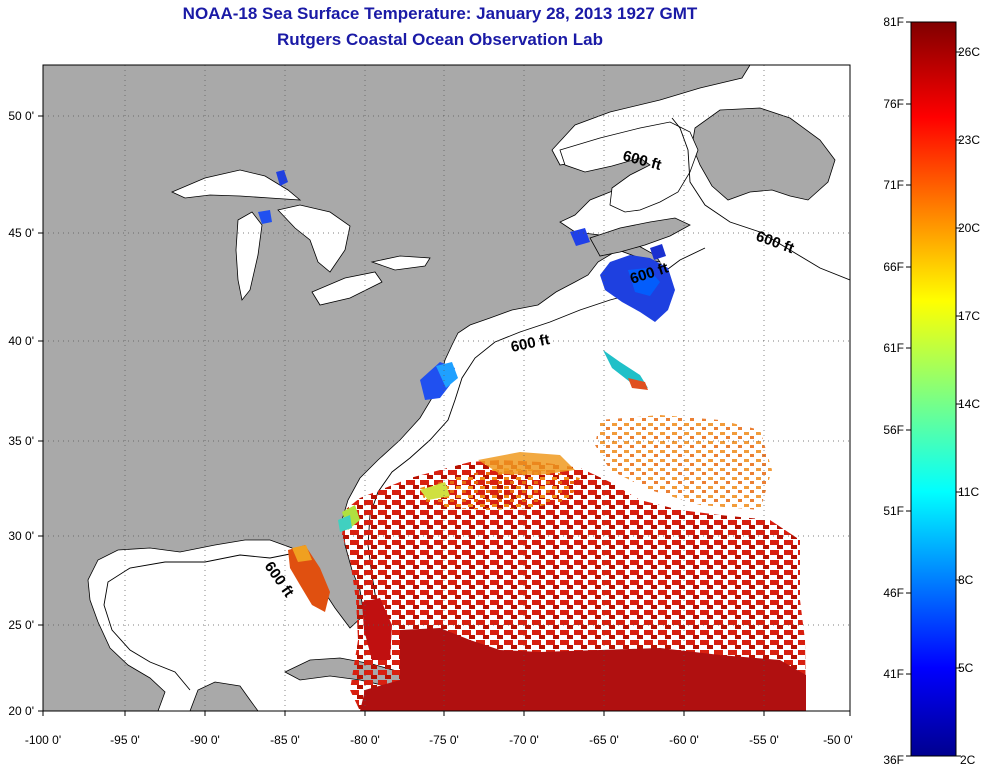 This screenshot has height=770, width=984. What do you see at coordinates (640, 237) in the screenshot?
I see `land-nova-scotia` at bounding box center [640, 237].